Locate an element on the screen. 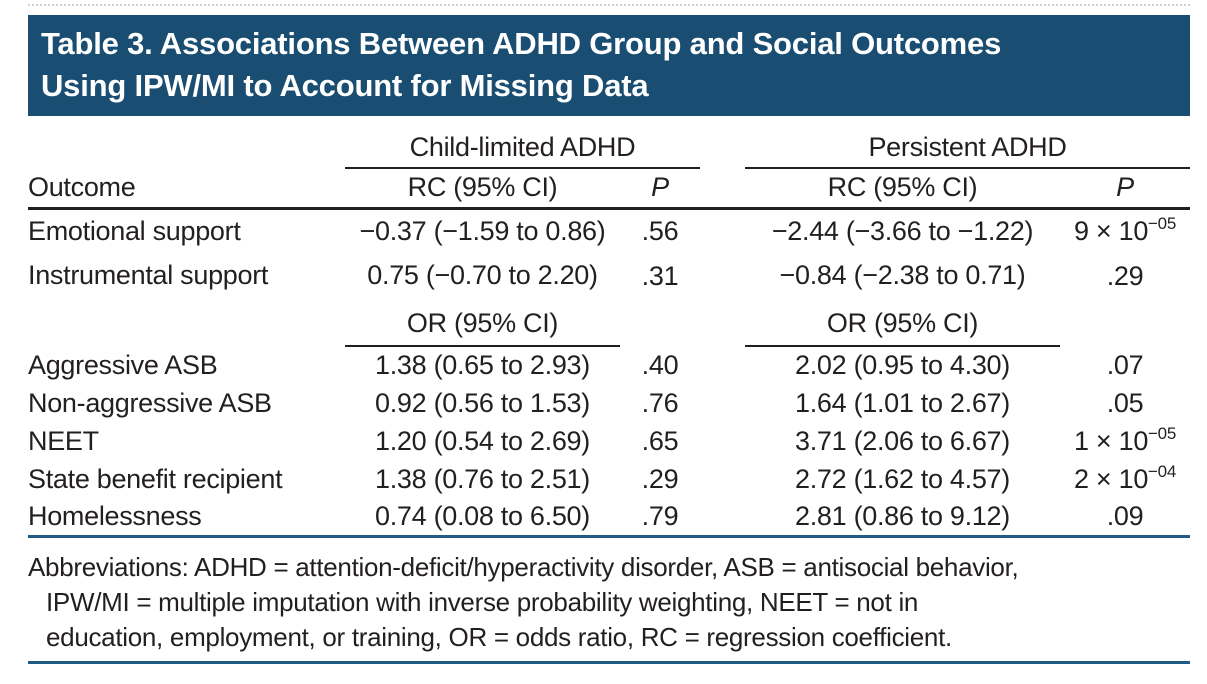 The image size is (1207, 684). p-value: .40 is located at coordinates (660, 365).